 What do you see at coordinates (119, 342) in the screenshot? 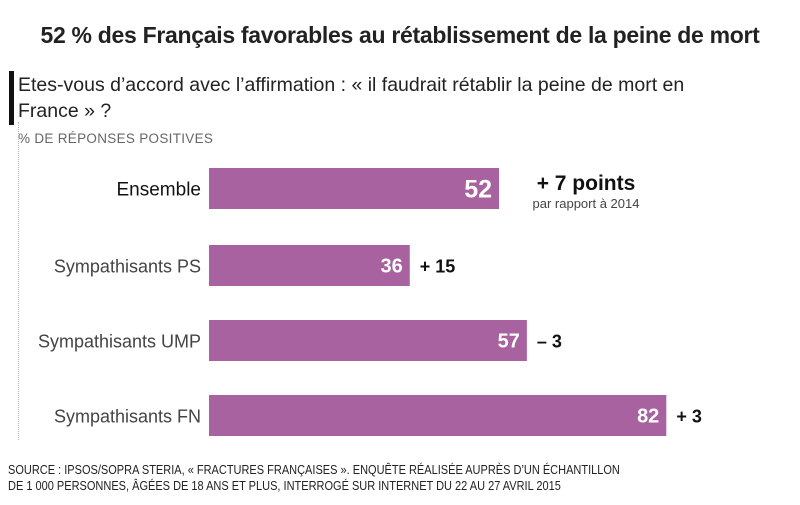
I see `category-label: Sympathisants UMP` at bounding box center [119, 342].